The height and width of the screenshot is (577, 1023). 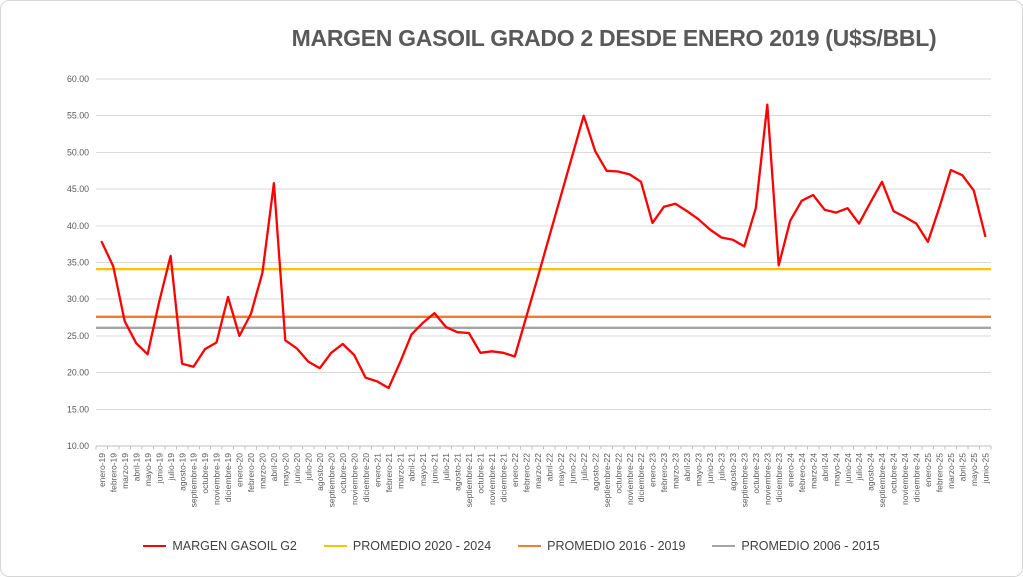 What do you see at coordinates (917, 477) in the screenshot?
I see `x-tick-label: diciembre-24` at bounding box center [917, 477].